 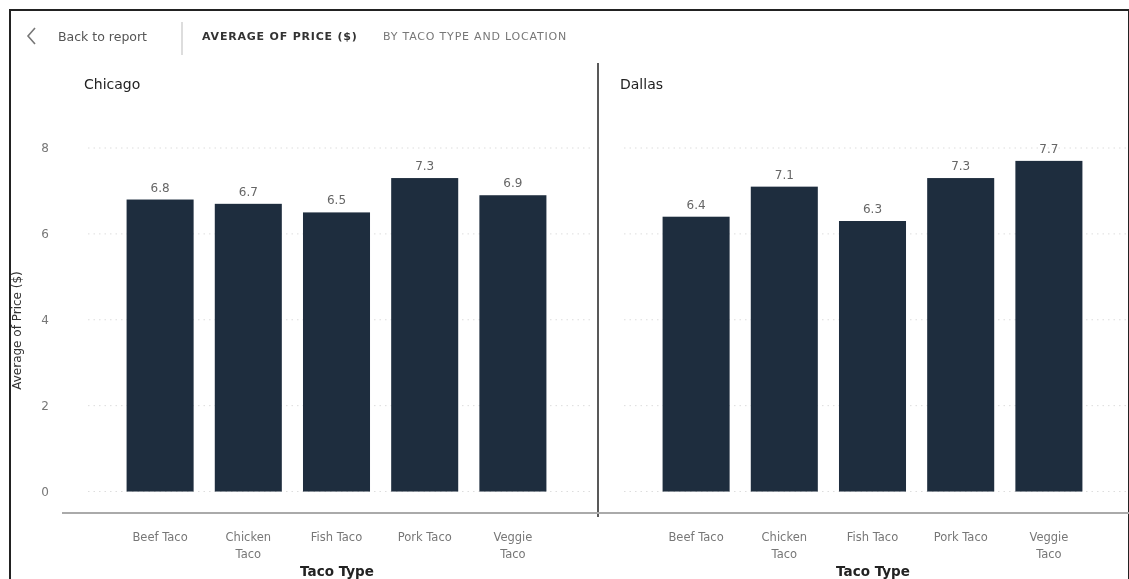 What do you see at coordinates (475, 36) in the screenshot?
I see `text: BY TACO TYPE AND LOCATION` at bounding box center [475, 36].